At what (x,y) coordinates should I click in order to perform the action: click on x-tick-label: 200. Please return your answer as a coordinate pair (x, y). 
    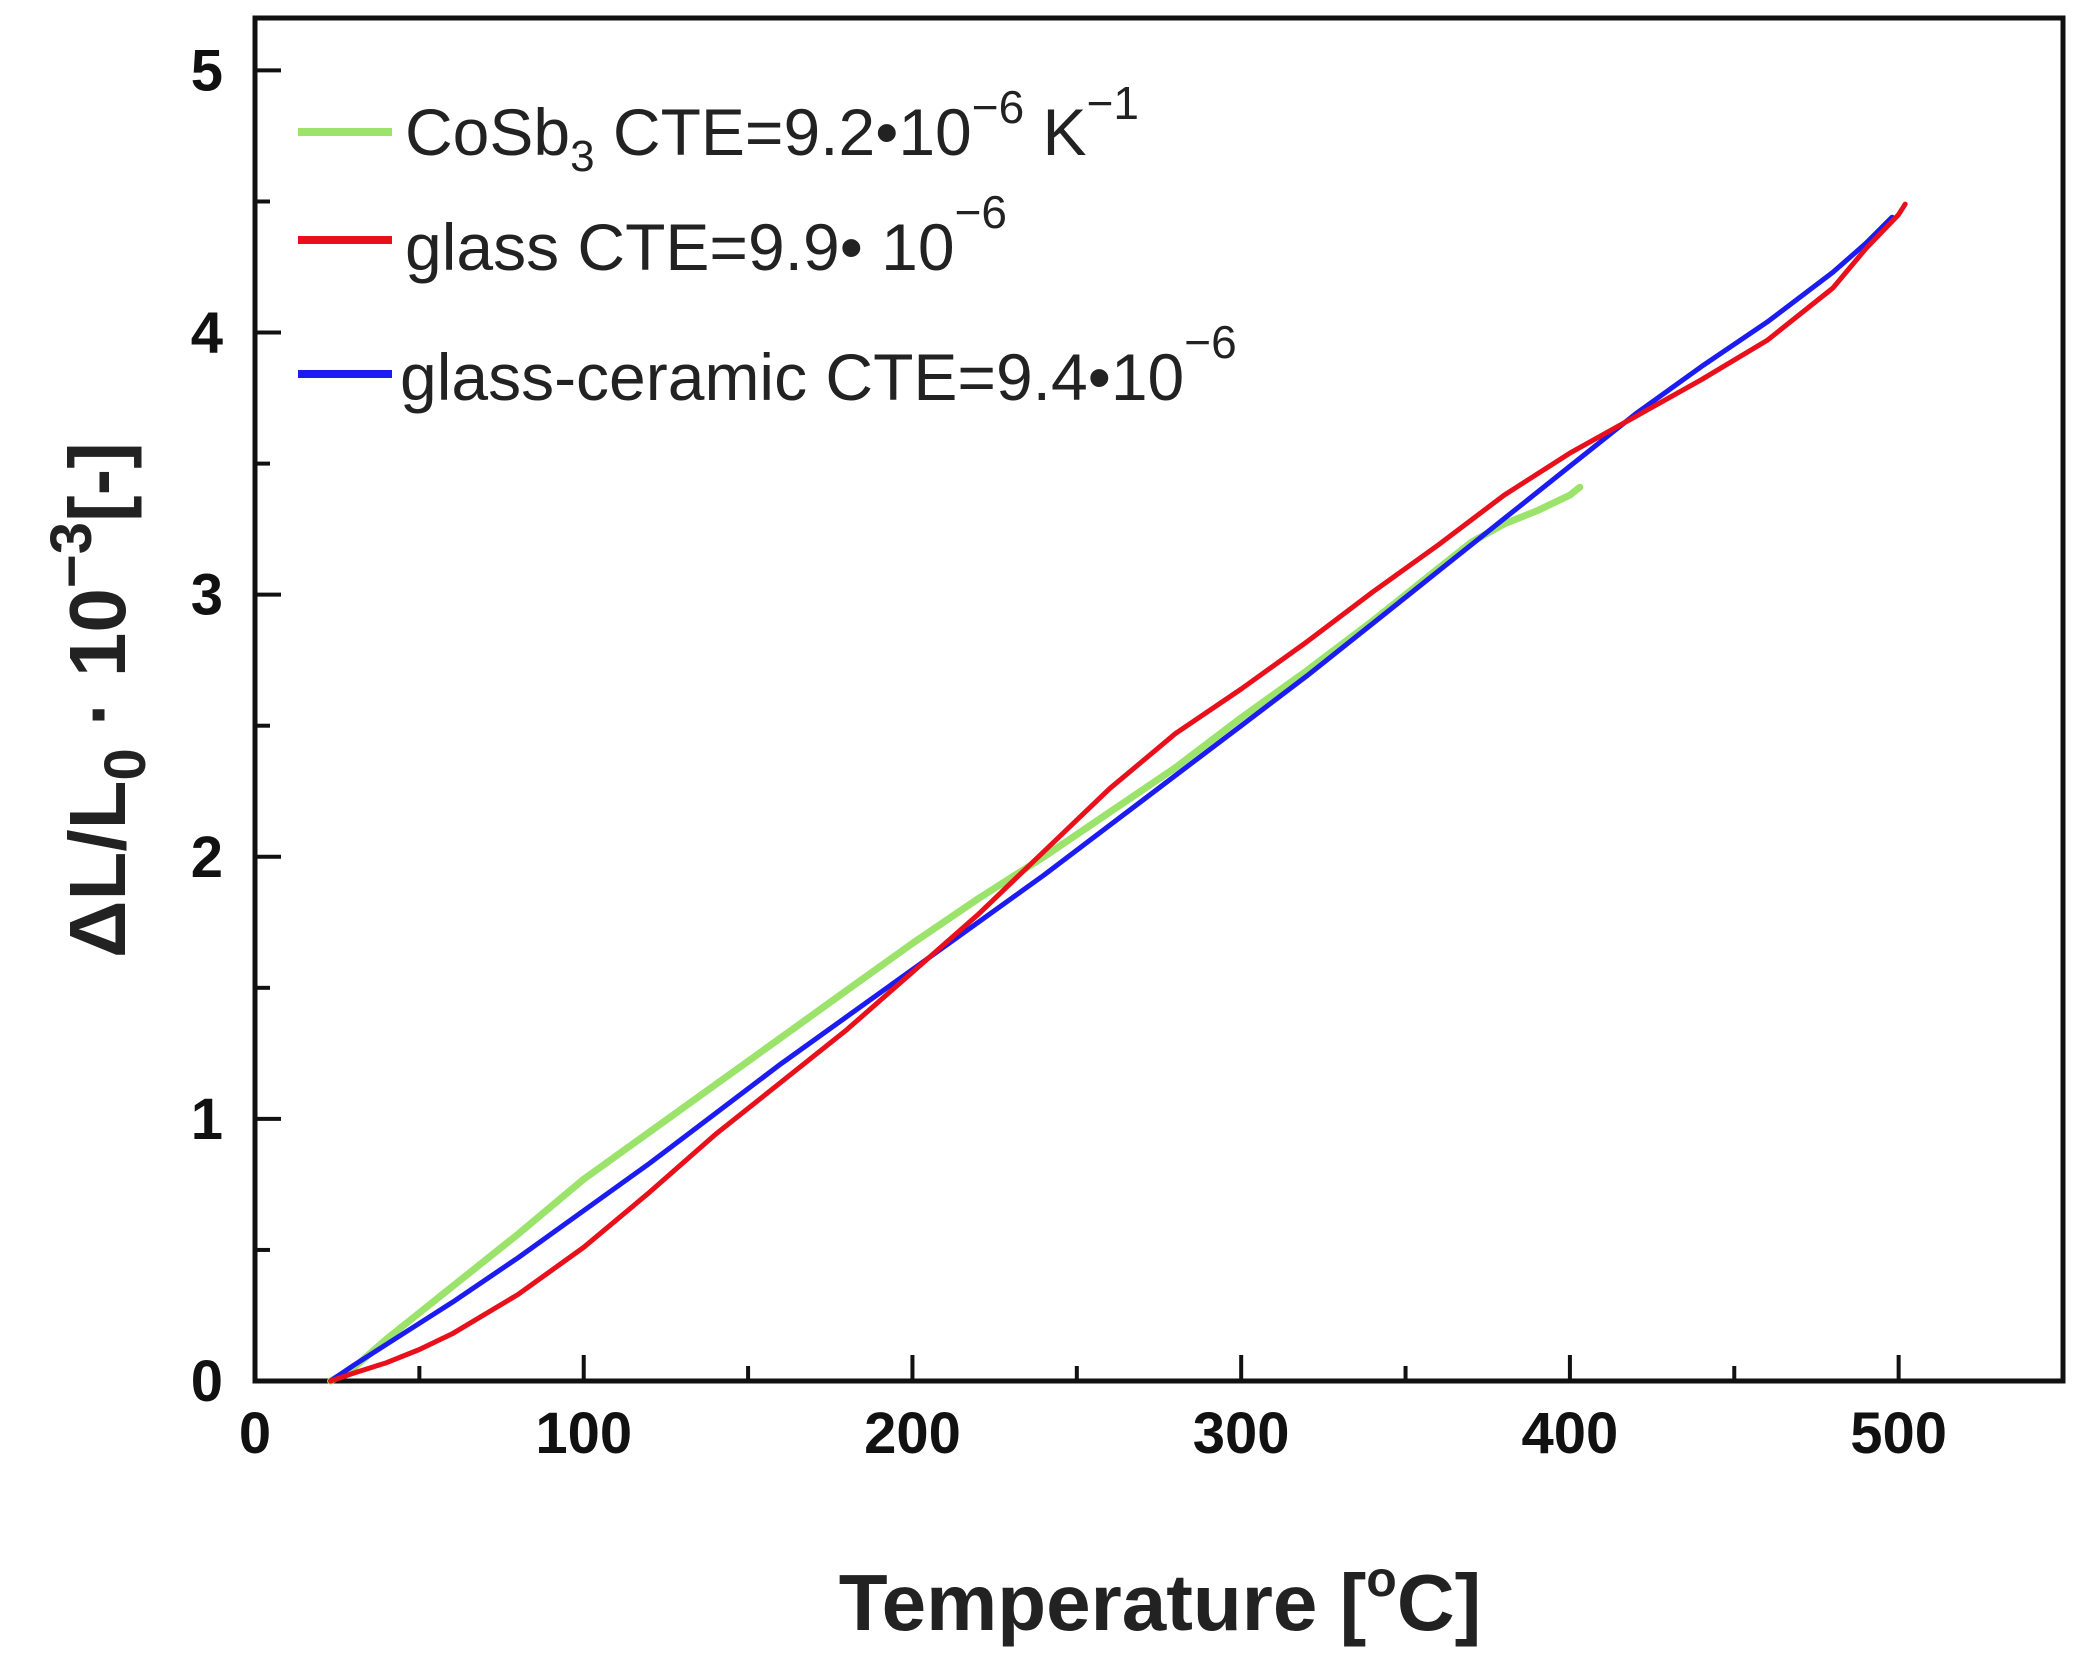
    Looking at the image, I should click on (912, 1433).